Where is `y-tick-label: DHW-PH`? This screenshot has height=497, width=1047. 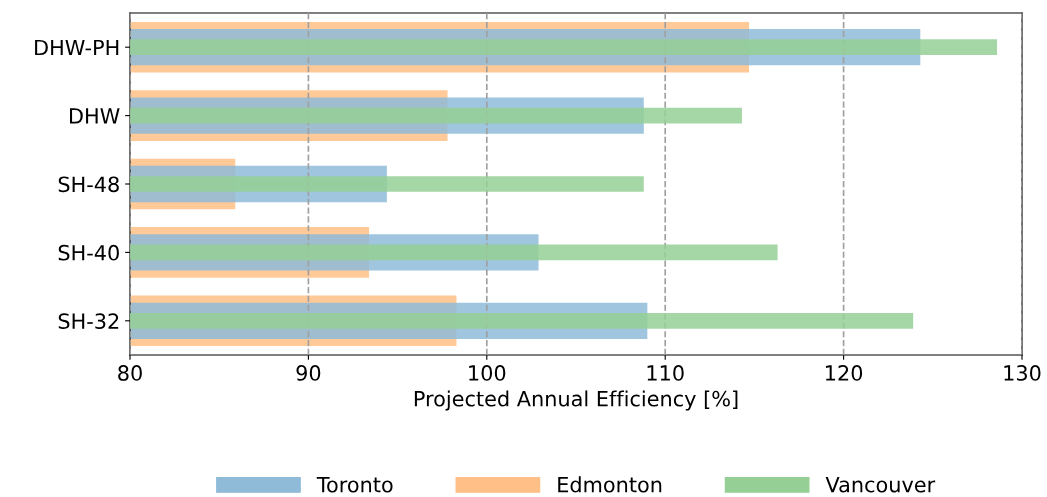
y-tick-label: DHW-PH is located at coordinates (77, 47).